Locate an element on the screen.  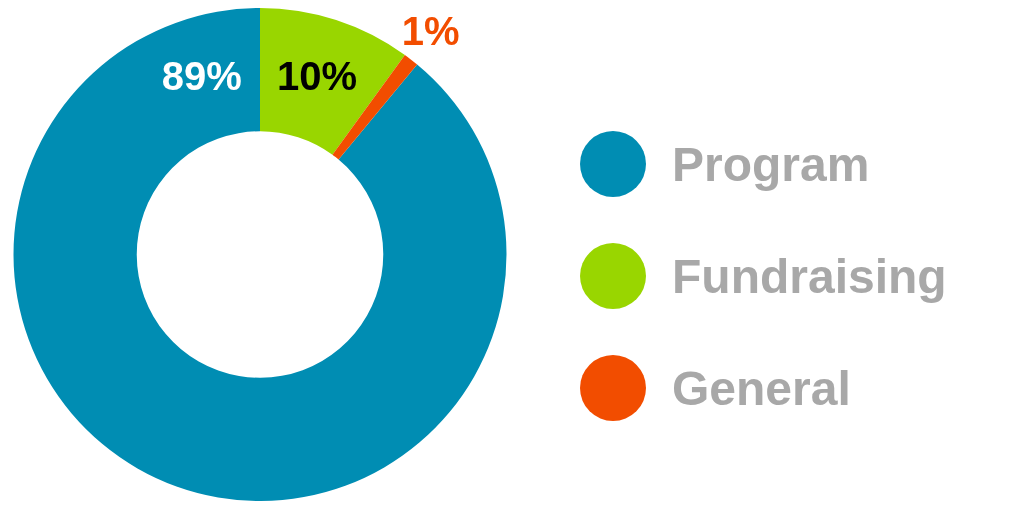
legend-label: Fundraising is located at coordinates (809, 276).